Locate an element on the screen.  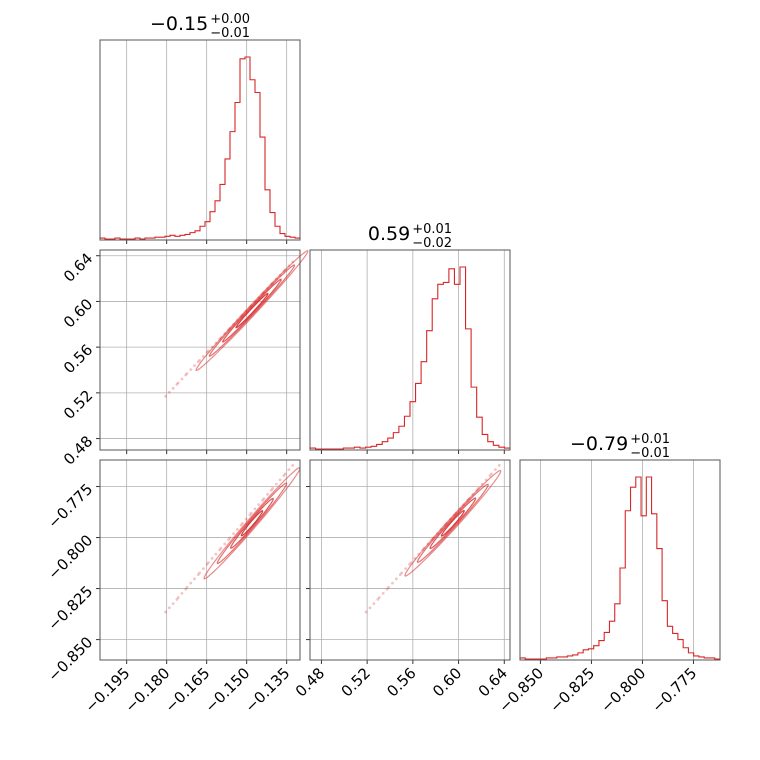
y-tick-label: 0.64 is located at coordinates (78, 267).